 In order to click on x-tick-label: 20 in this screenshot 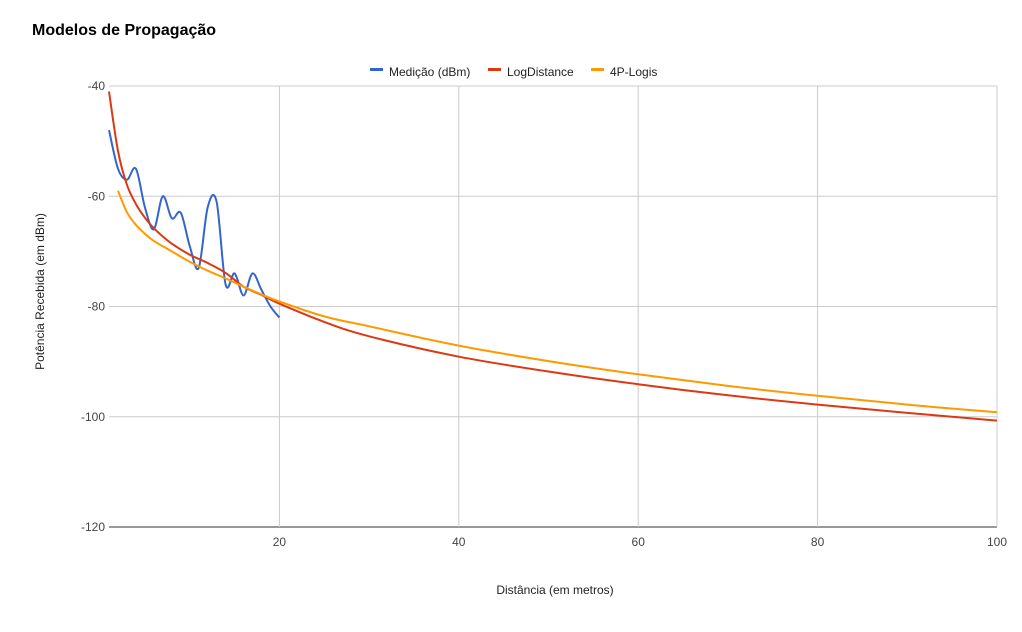, I will do `click(280, 542)`.